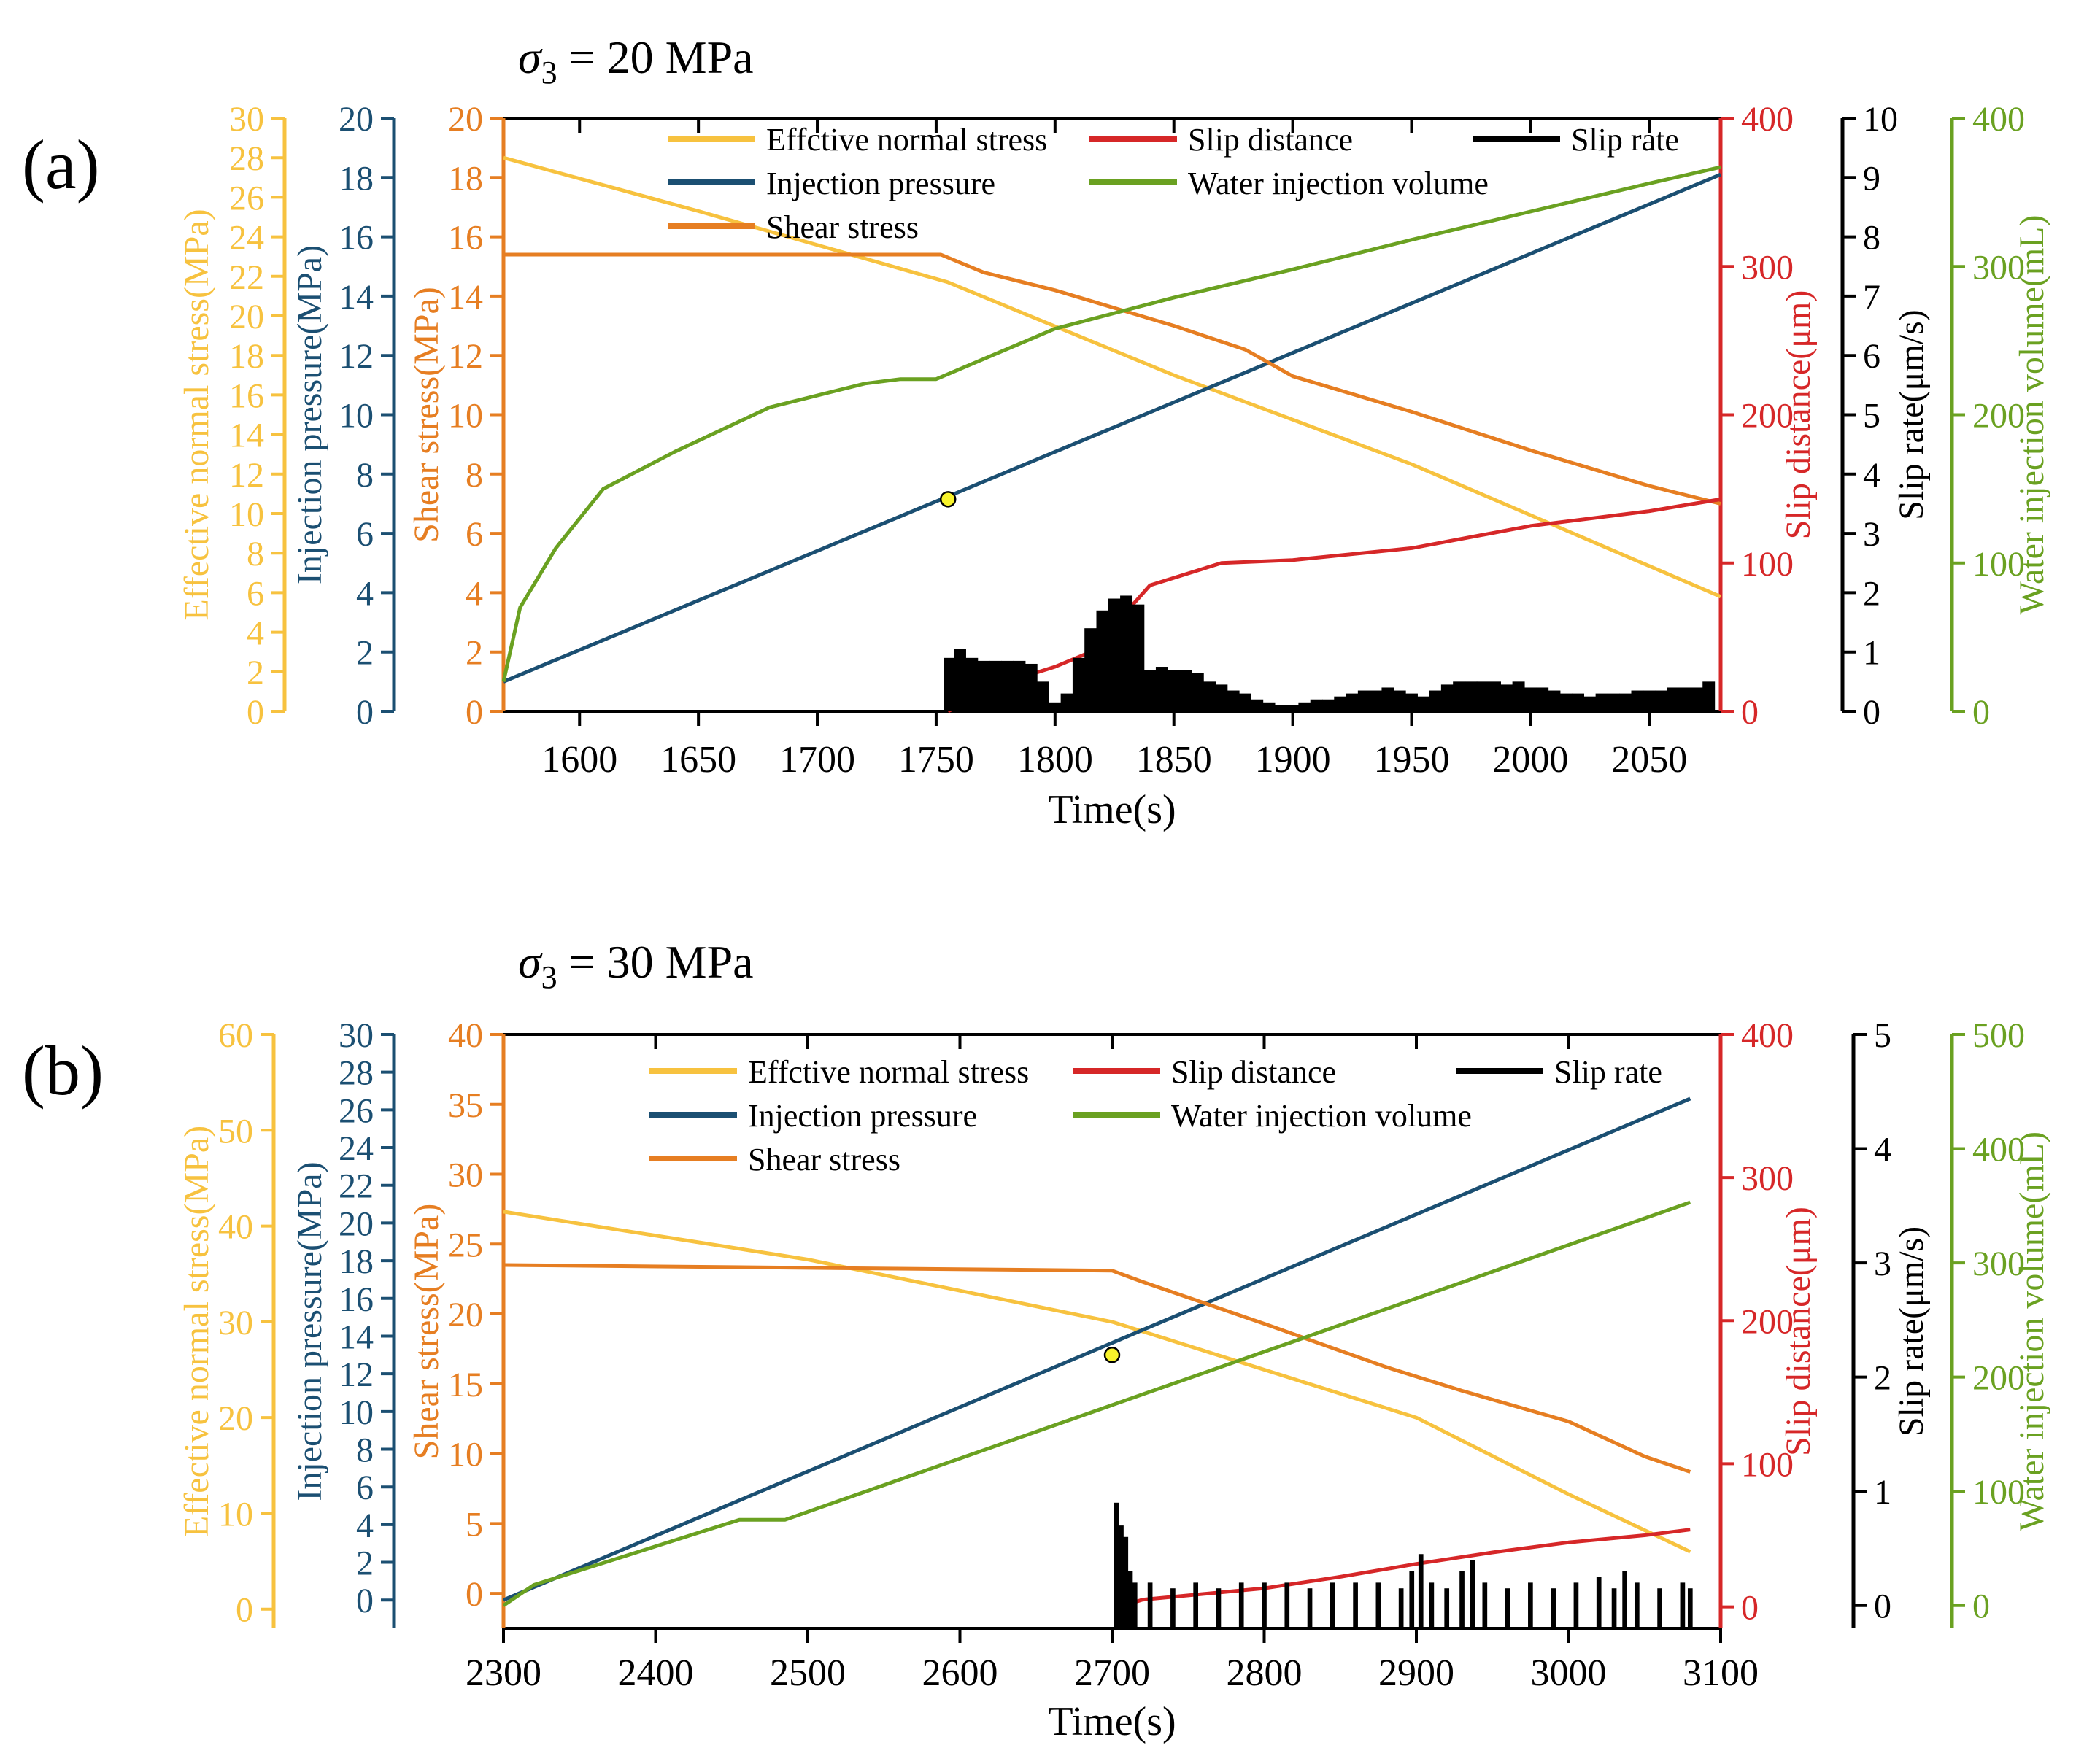 The height and width of the screenshot is (1764, 2076). What do you see at coordinates (247, 277) in the screenshot?
I see `effective-normal-stress-tick-label: 22` at bounding box center [247, 277].